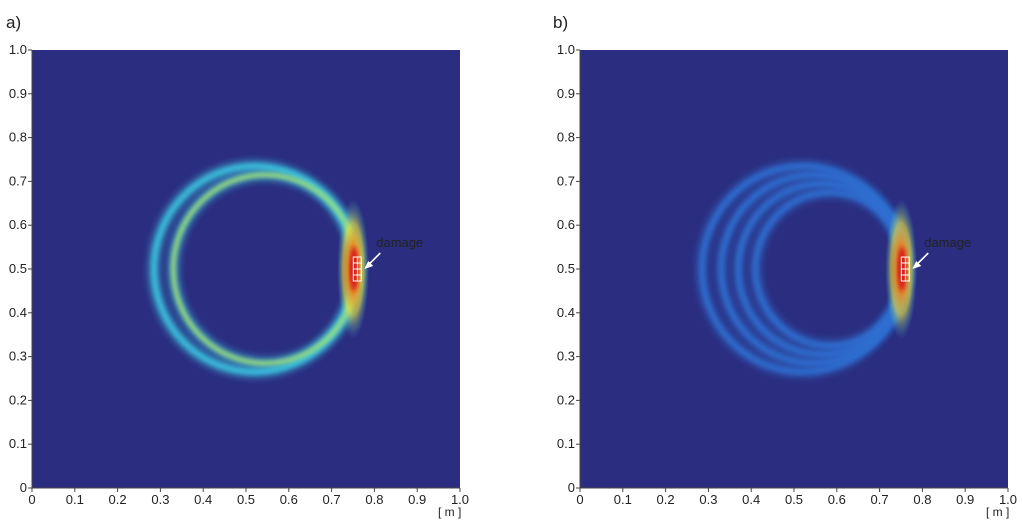 This screenshot has height=522, width=1022. Describe the element at coordinates (13, 22) in the screenshot. I see `panel-label-a: a)` at that location.